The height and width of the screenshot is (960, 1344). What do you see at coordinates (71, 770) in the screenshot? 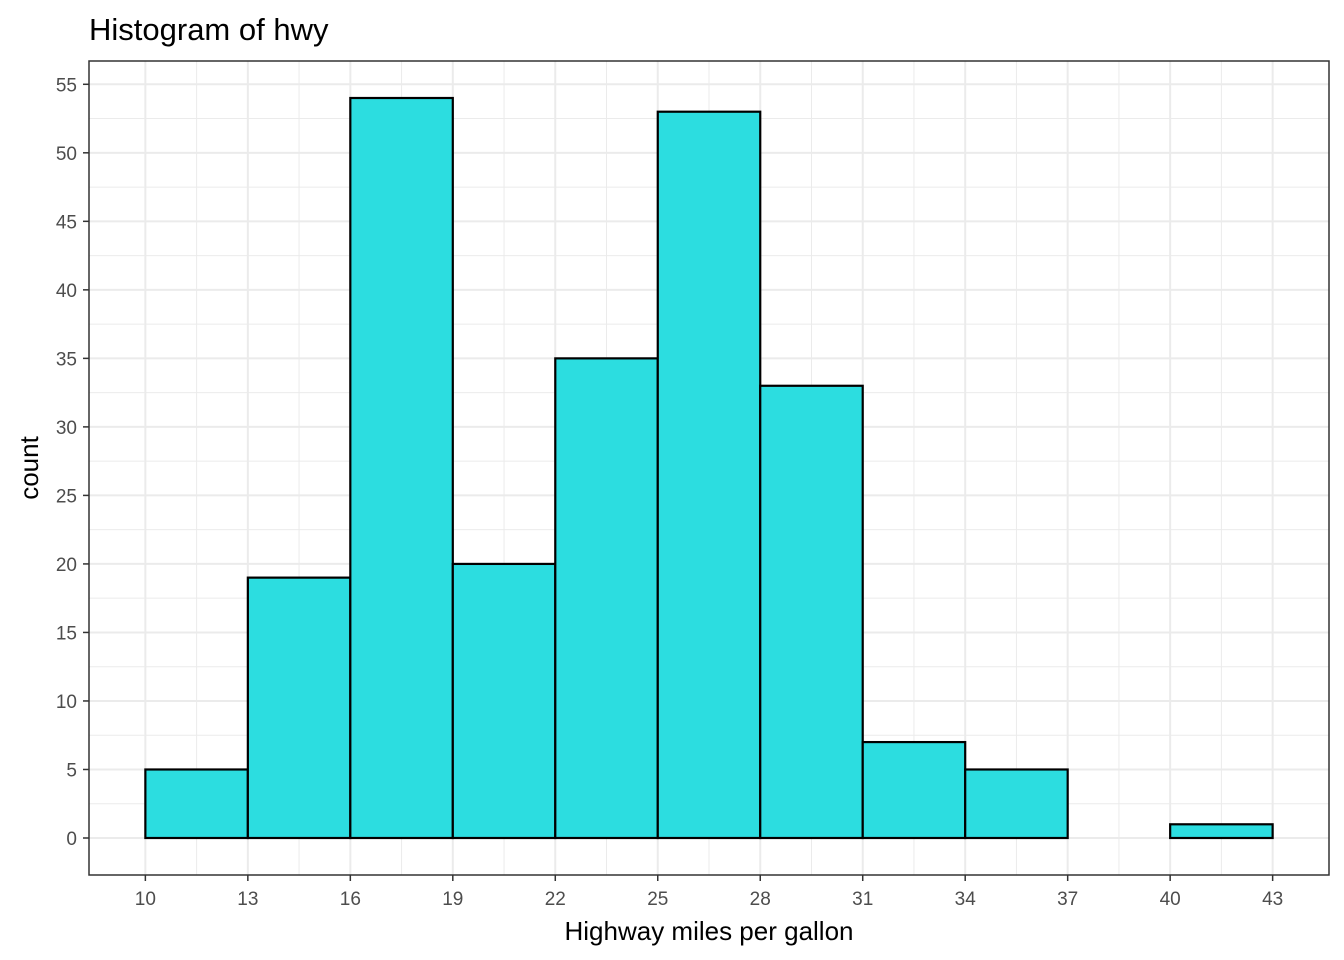
I see `y-tick-label: 5` at bounding box center [71, 770].